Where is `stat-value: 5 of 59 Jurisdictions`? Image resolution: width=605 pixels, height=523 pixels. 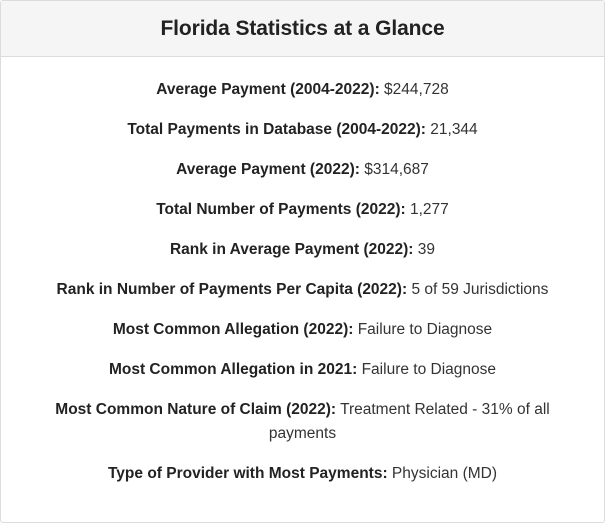
stat-value: 5 of 59 Jurisdictions is located at coordinates (480, 289).